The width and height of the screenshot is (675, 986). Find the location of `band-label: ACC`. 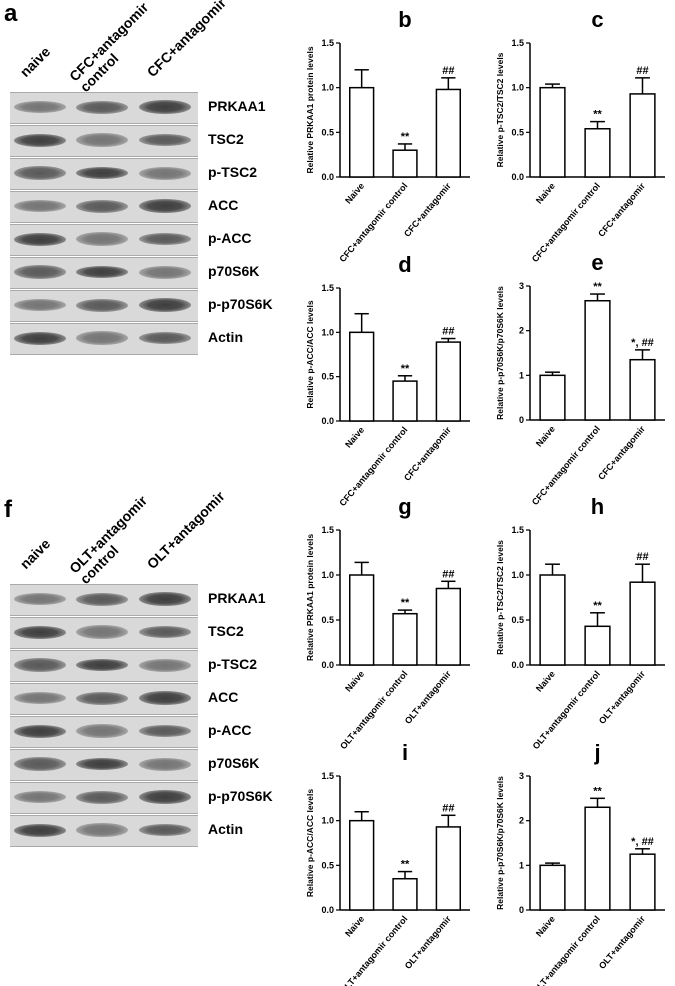

band-label: ACC is located at coordinates (223, 205).